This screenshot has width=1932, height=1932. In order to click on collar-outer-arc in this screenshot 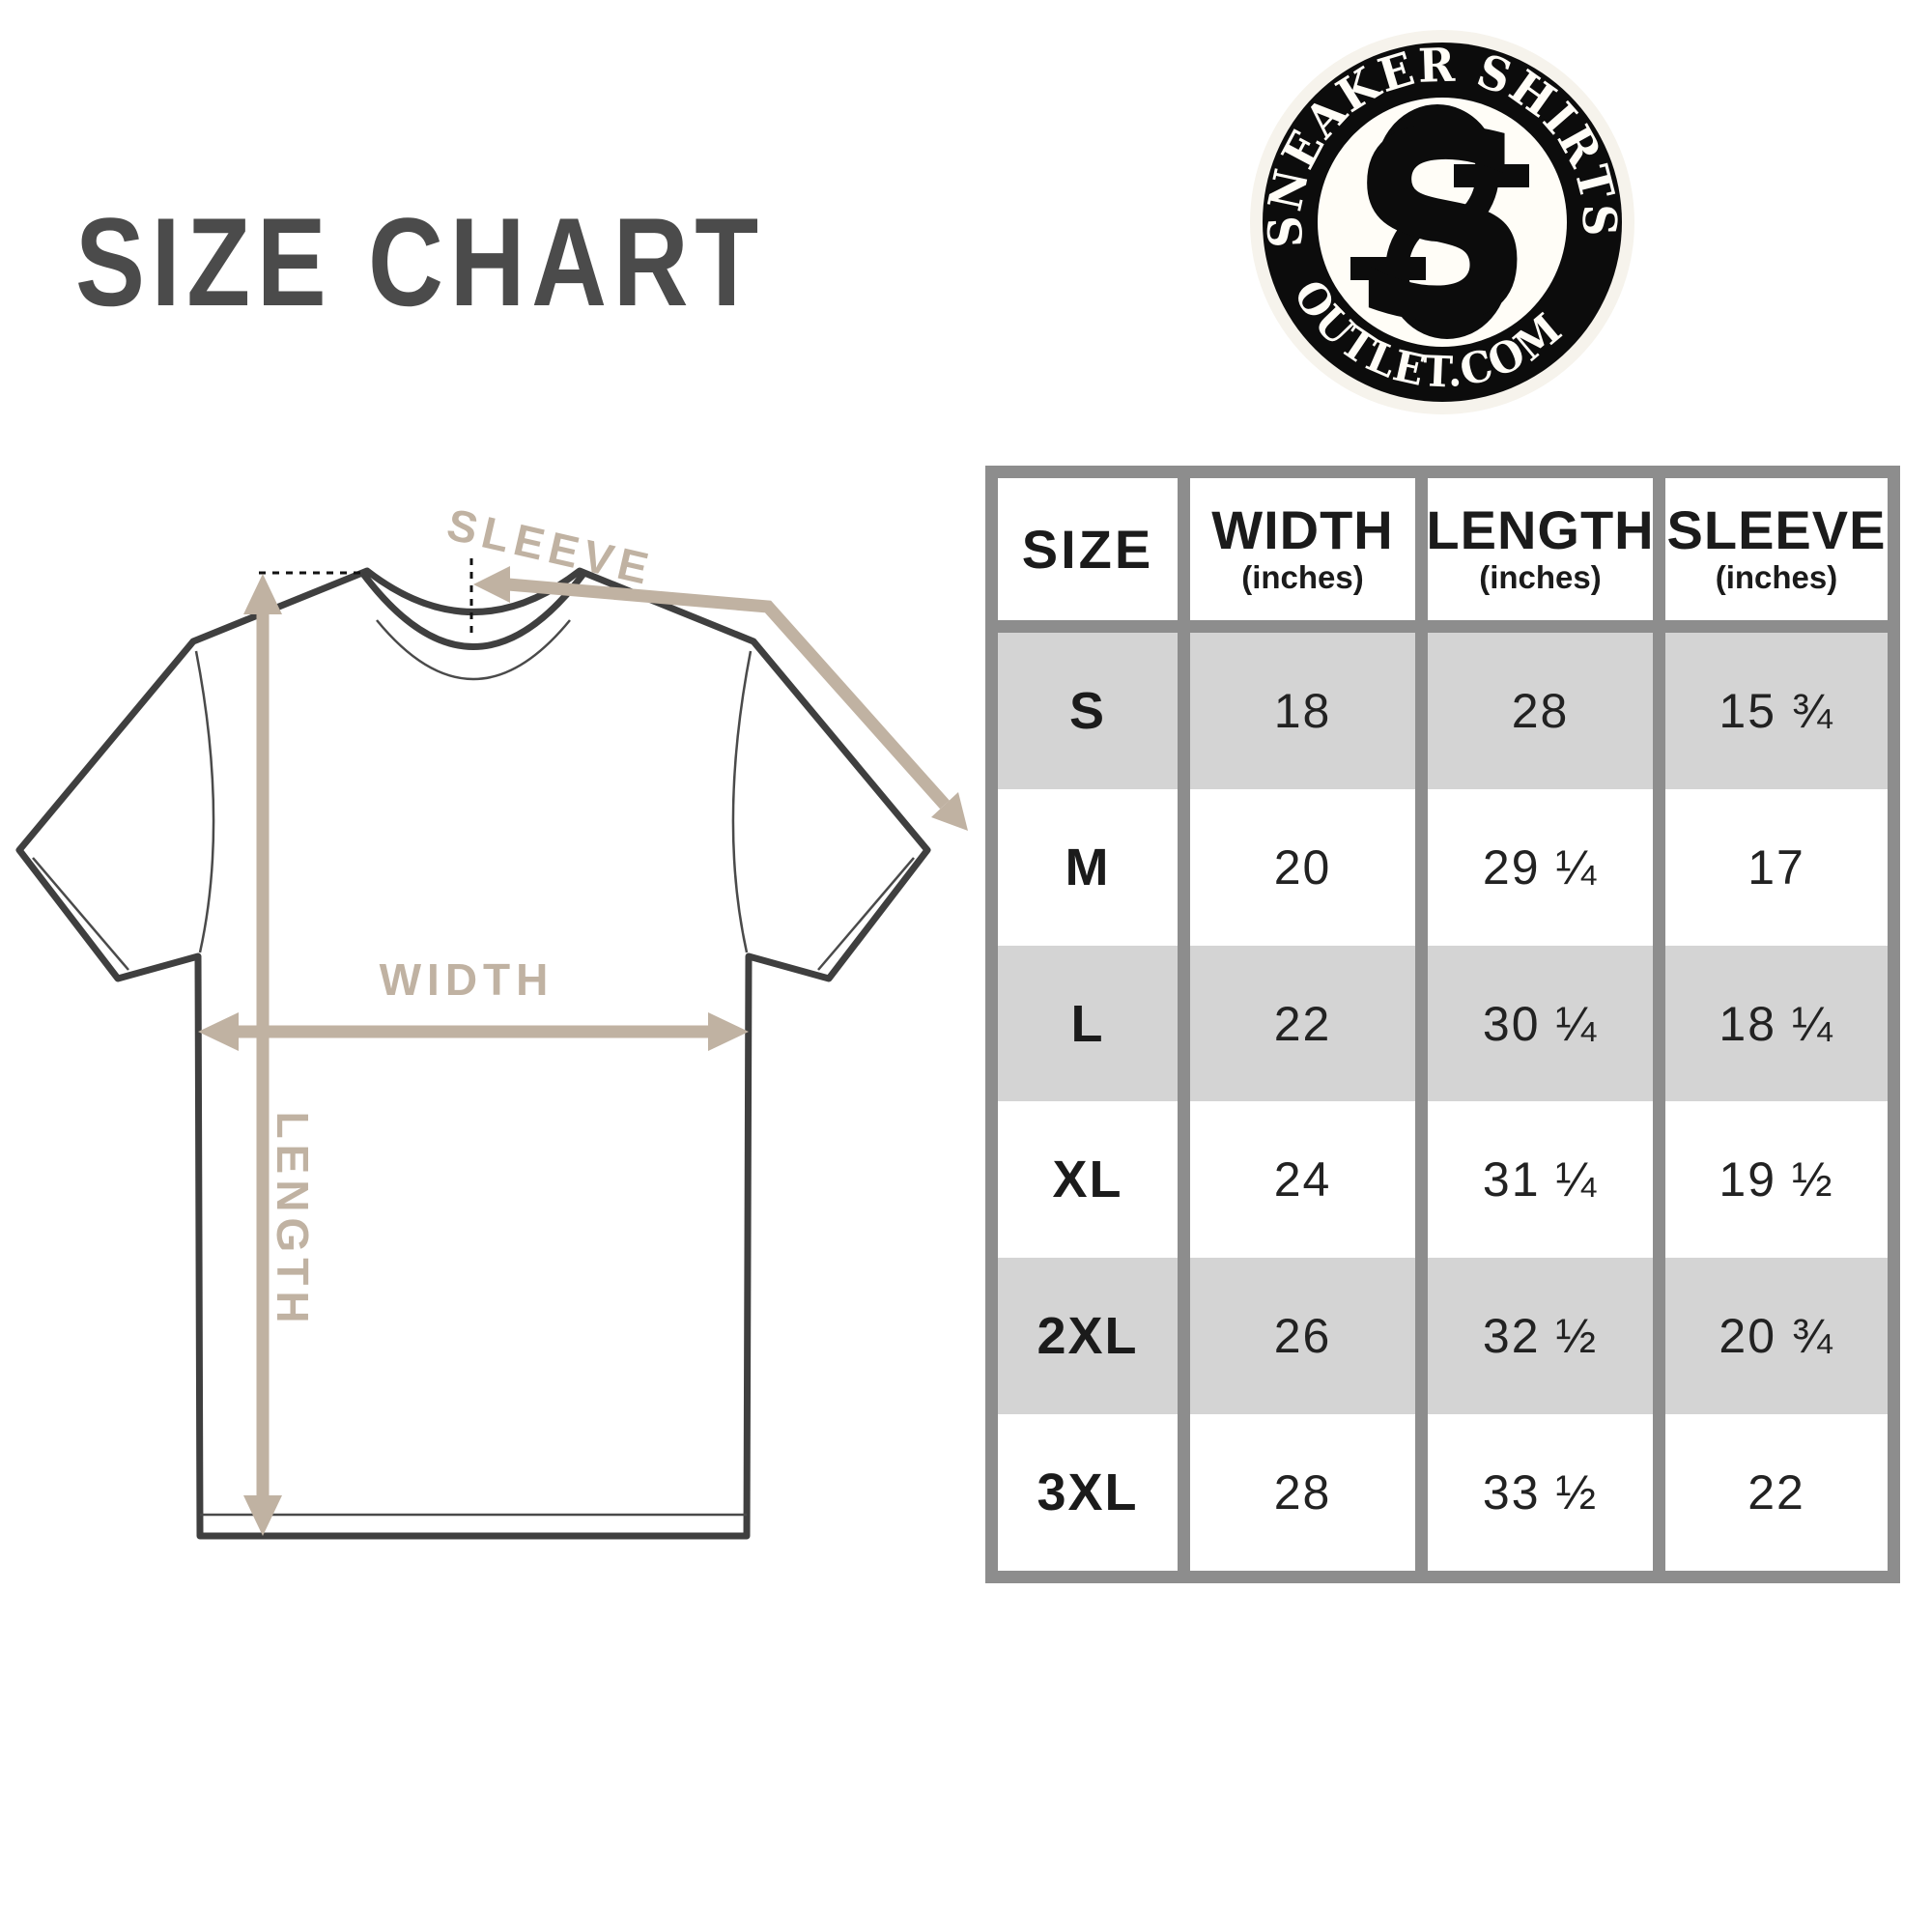, I will do `click(473, 610)`.